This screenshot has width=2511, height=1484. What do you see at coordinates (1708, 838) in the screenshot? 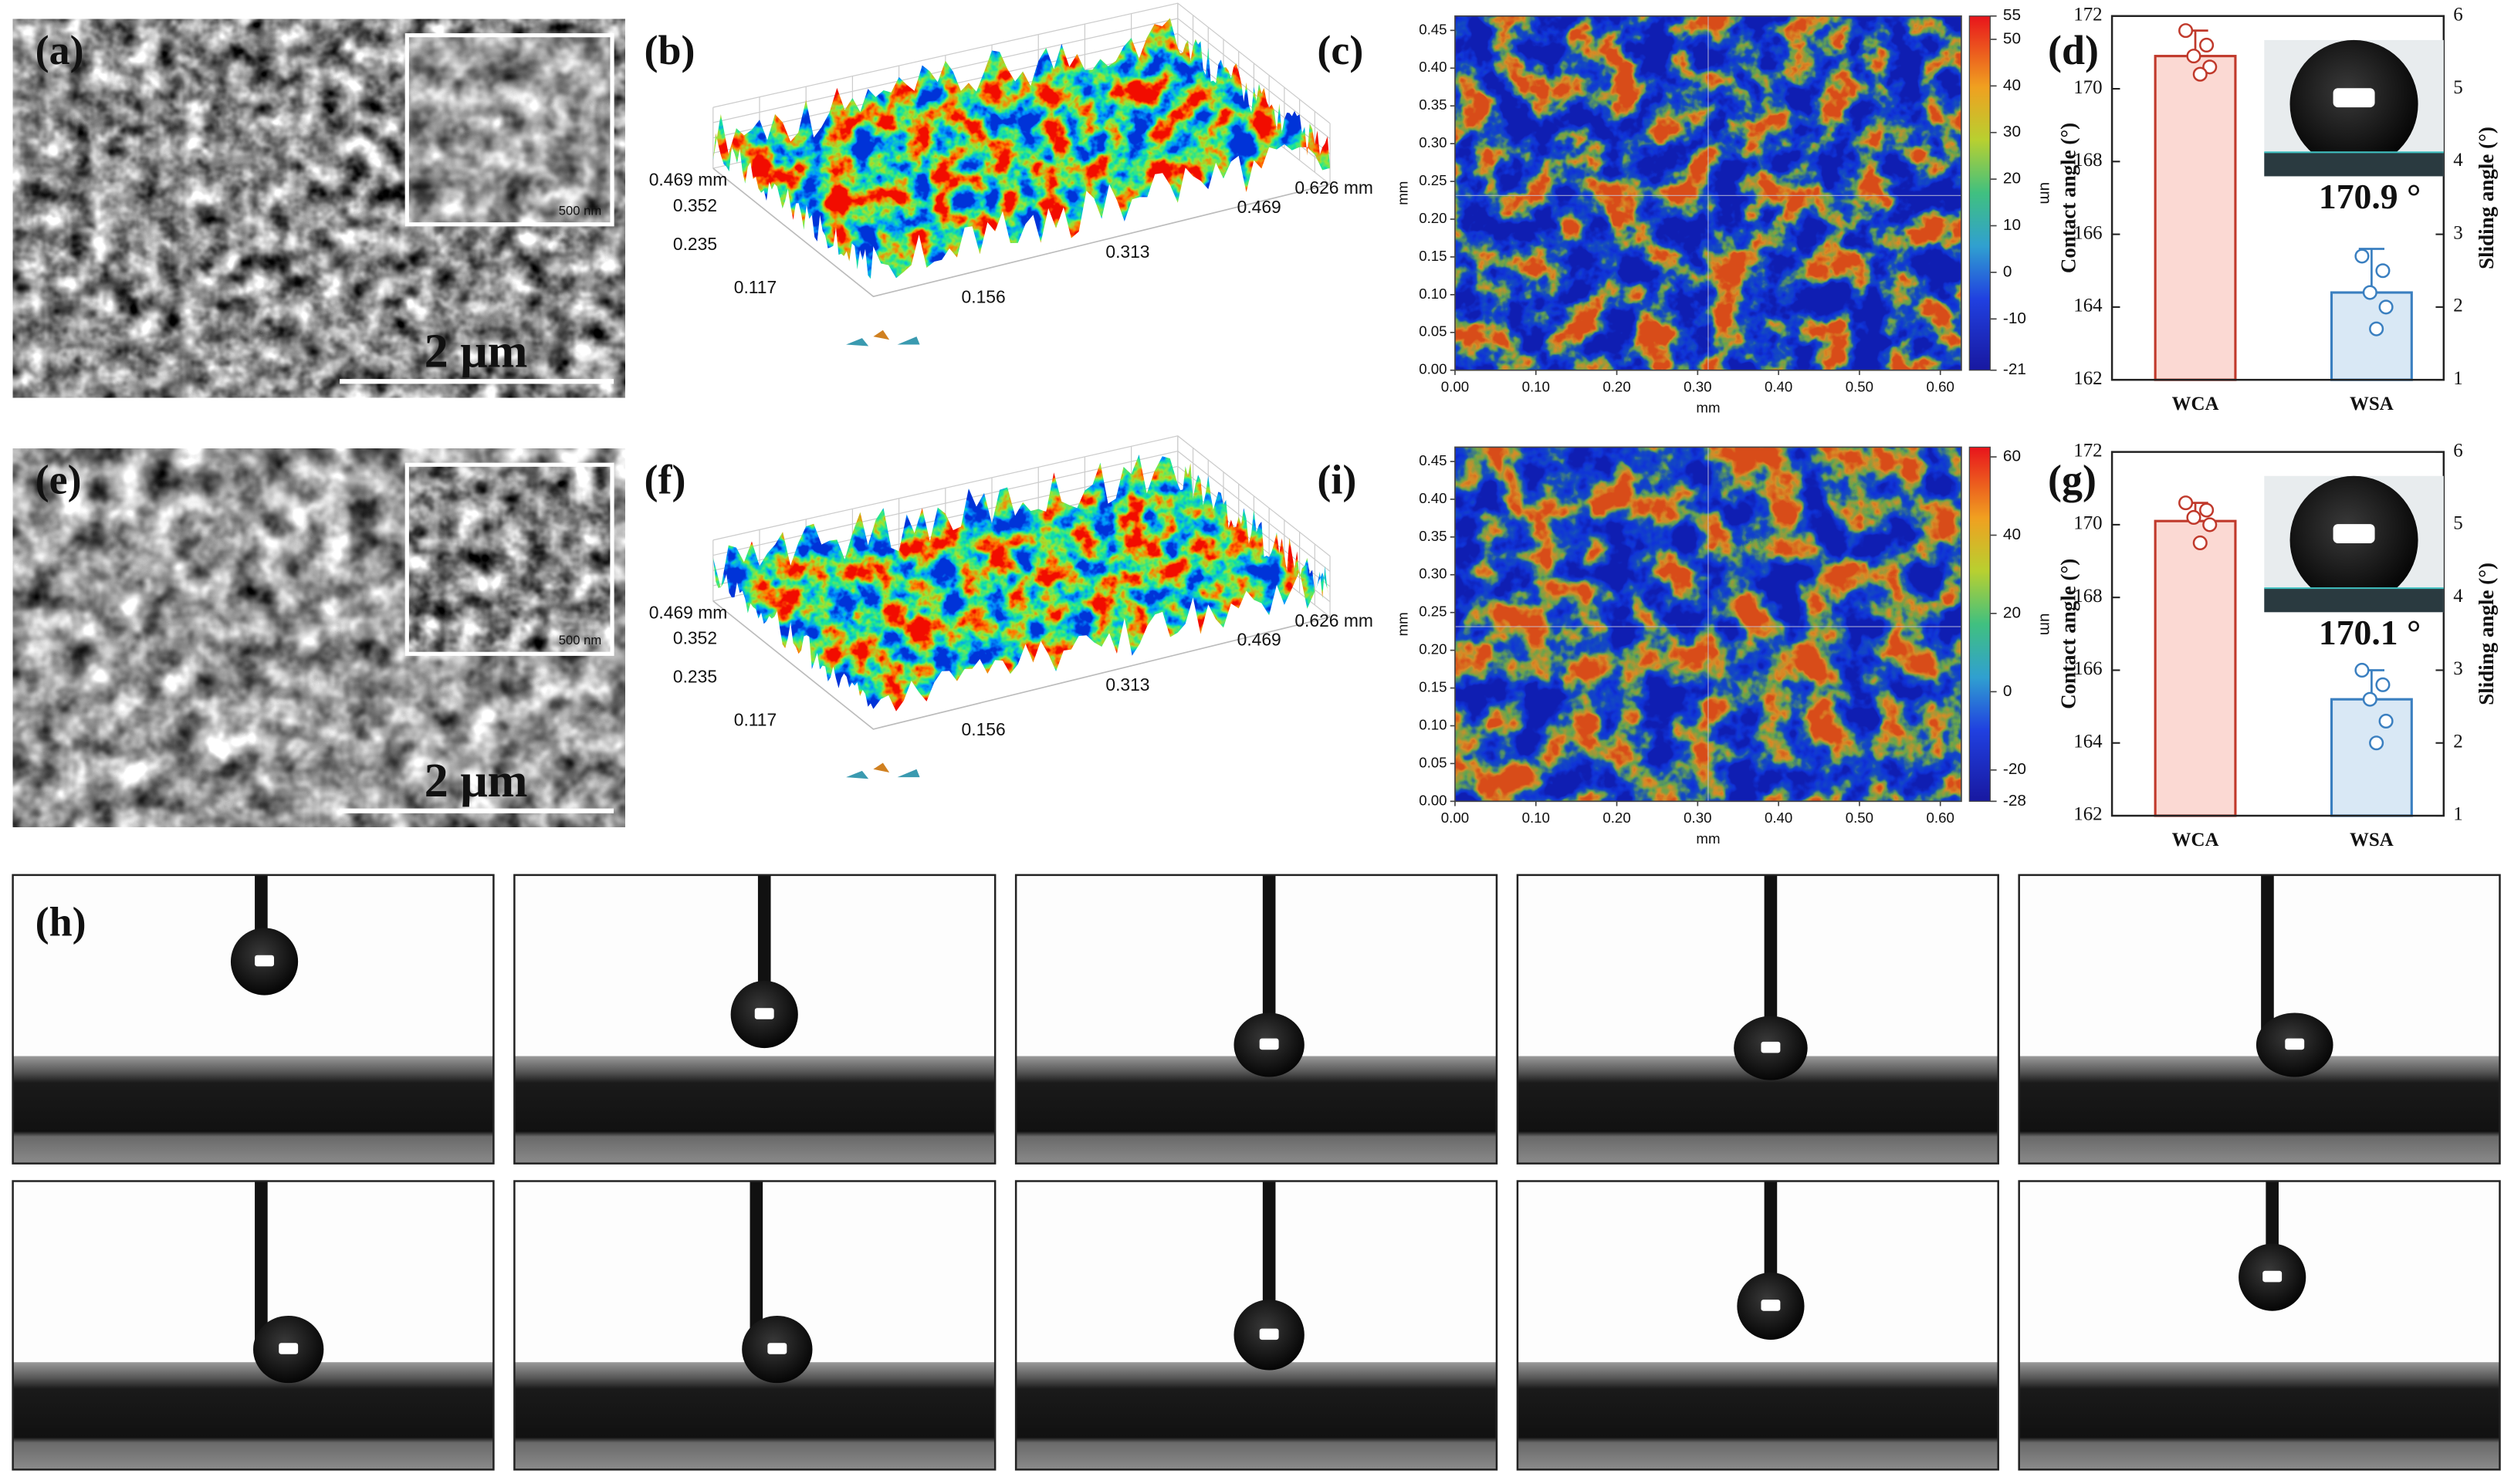
I see `x-axis-label: mm` at bounding box center [1708, 838].